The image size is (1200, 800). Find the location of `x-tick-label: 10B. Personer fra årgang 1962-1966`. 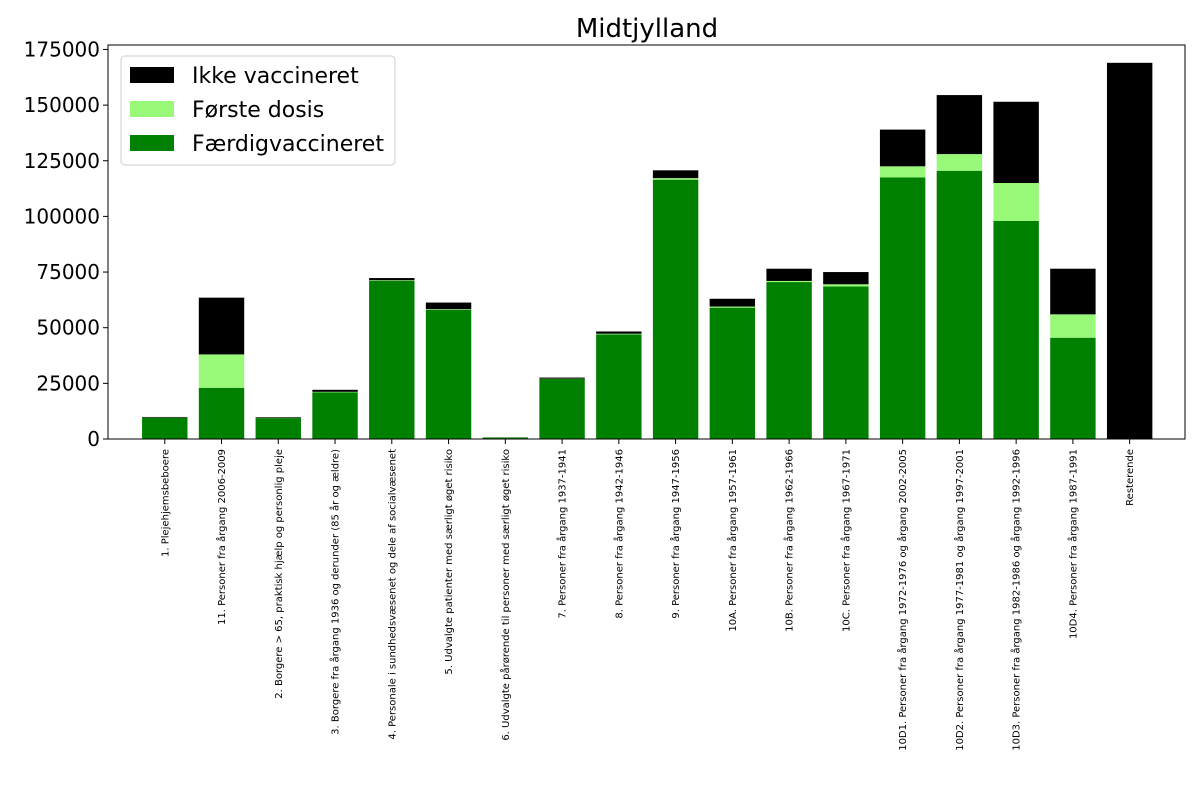

x-tick-label: 10B. Personer fra årgang 1962-1966 is located at coordinates (789, 540).